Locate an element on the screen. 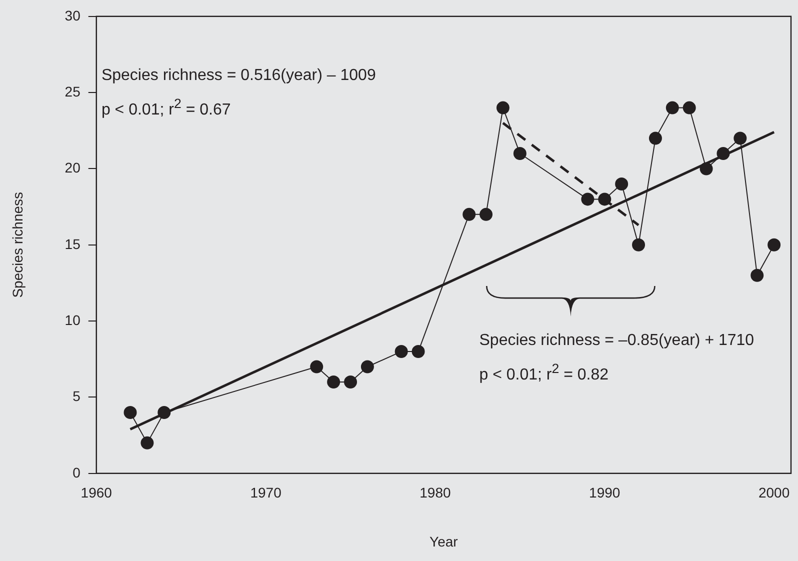 The image size is (798, 561). x-tick-label: 1970 is located at coordinates (266, 492).